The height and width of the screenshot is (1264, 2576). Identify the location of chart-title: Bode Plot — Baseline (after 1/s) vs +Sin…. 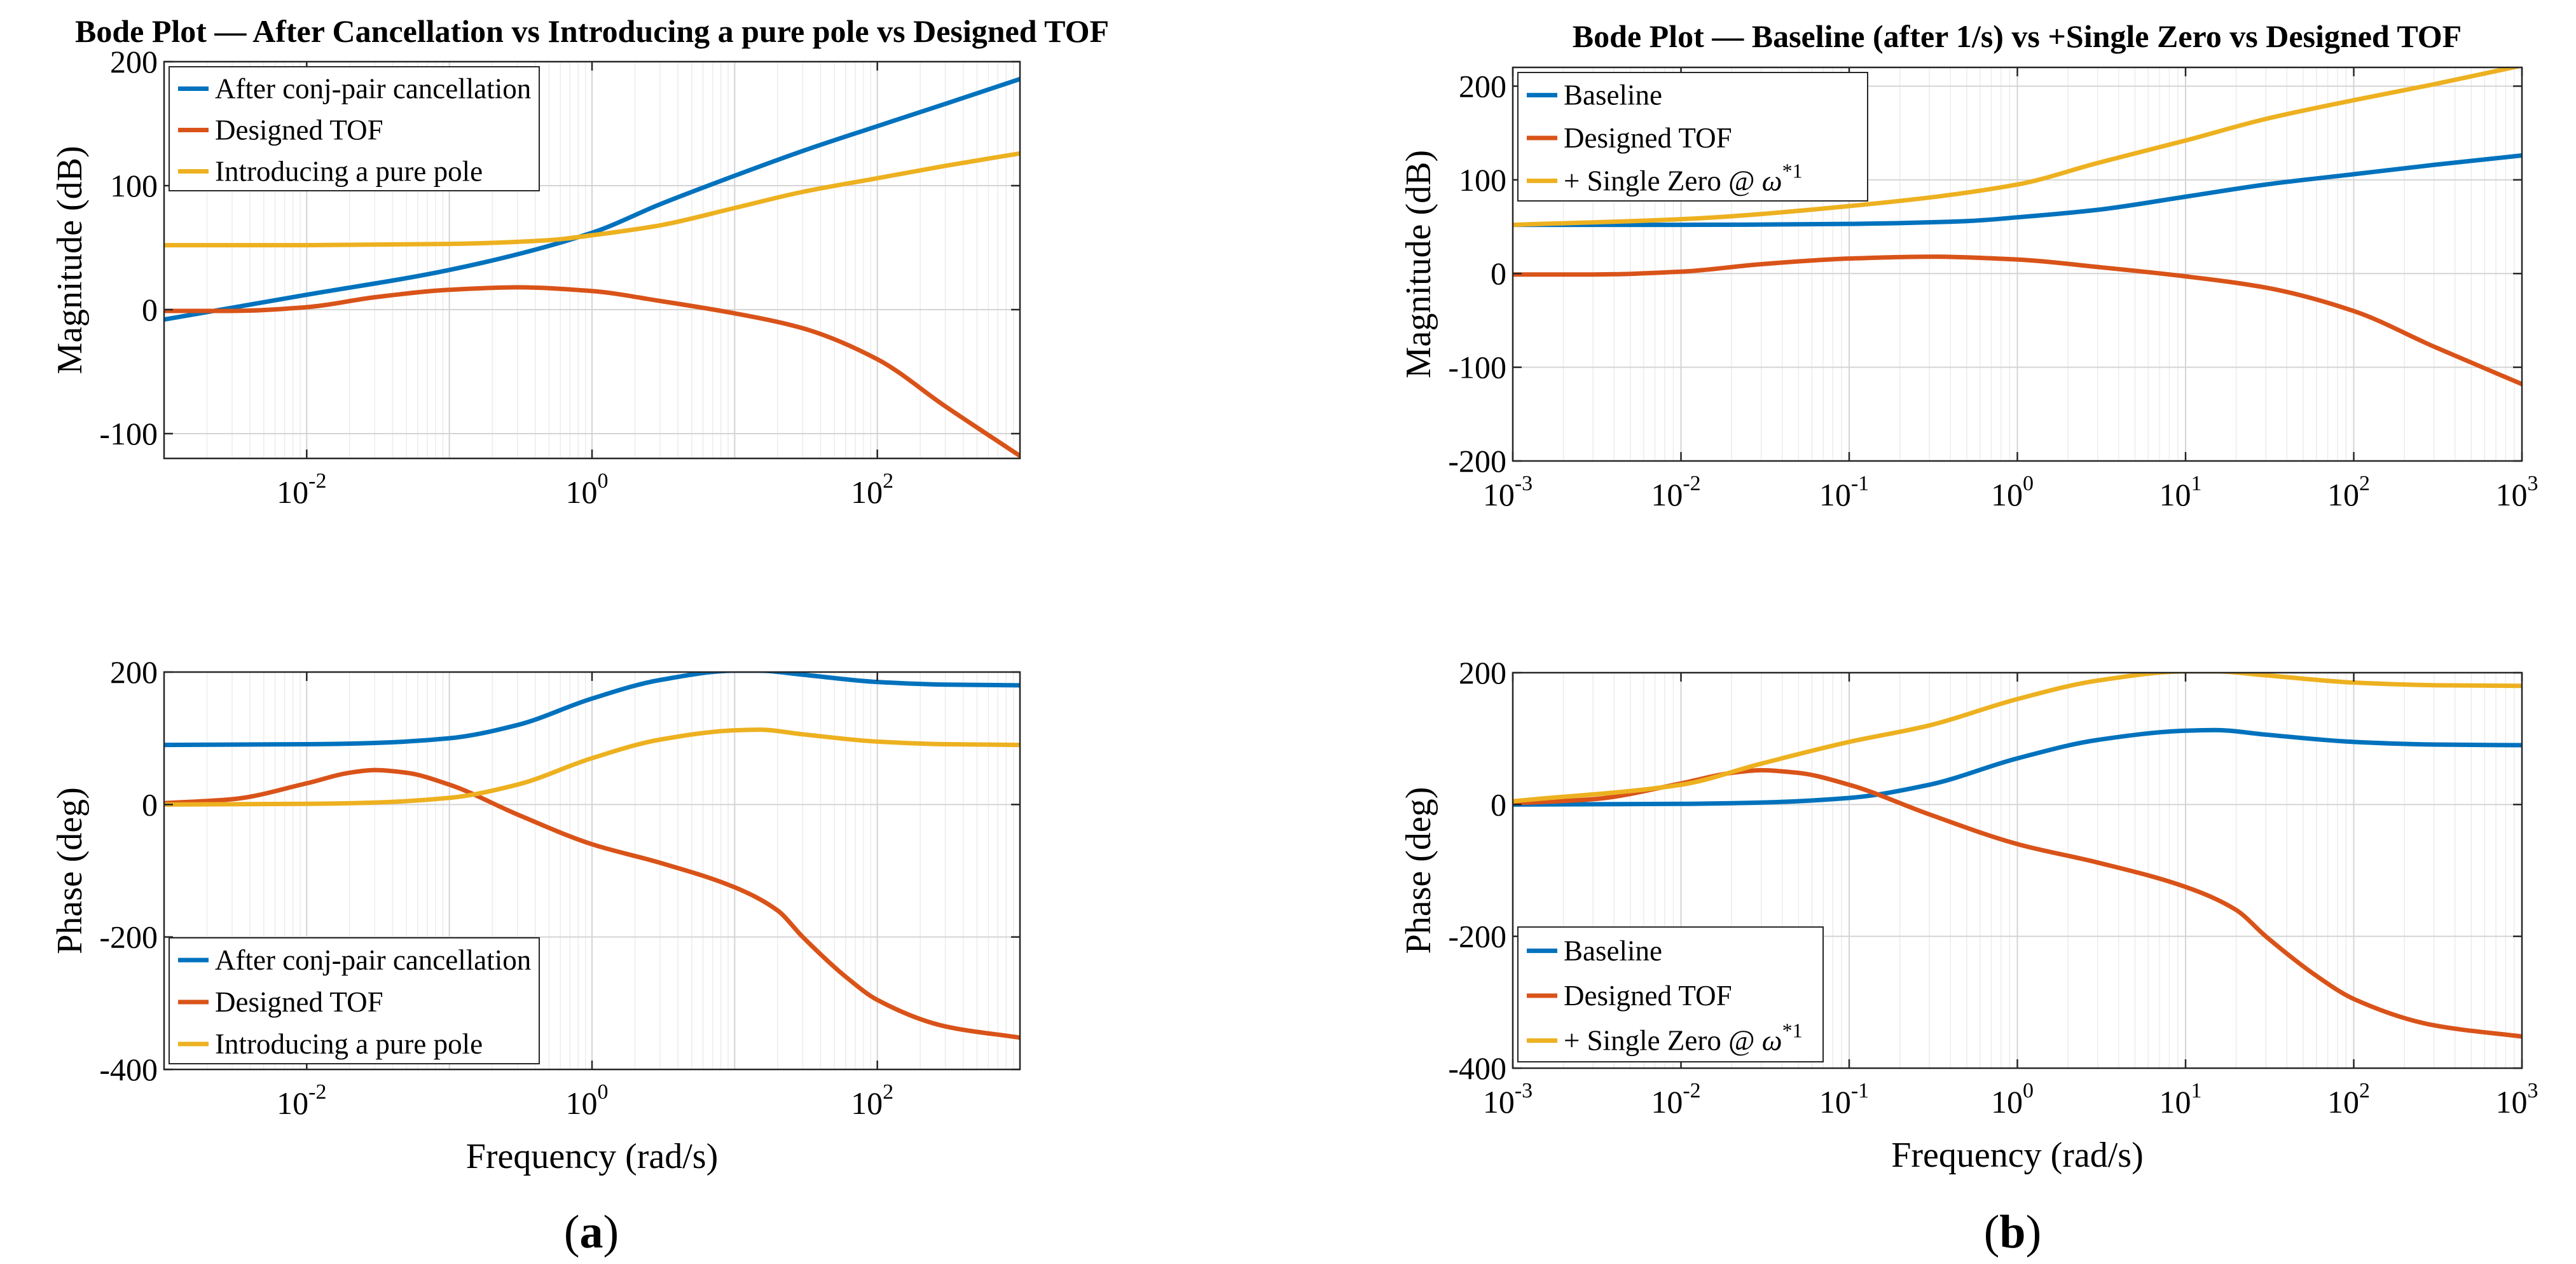
(2017, 36).